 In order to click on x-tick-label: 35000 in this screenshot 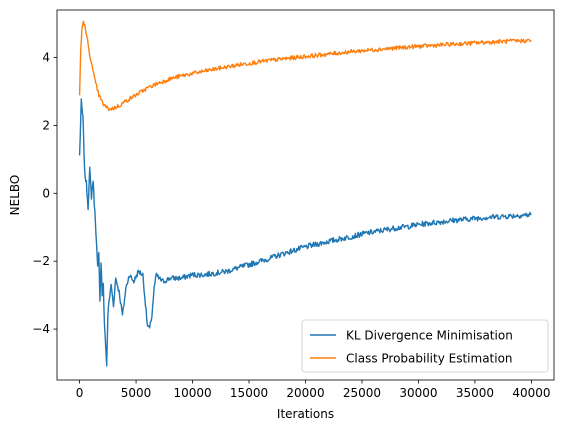, I will do `click(475, 393)`.